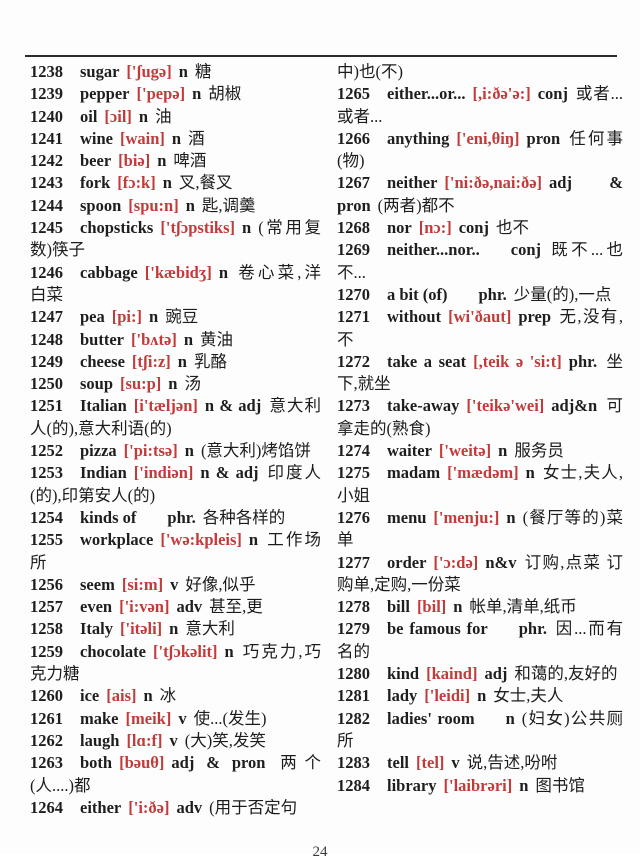 This screenshot has width=640, height=861. What do you see at coordinates (480, 417) in the screenshot?
I see `entry-meaning: 可拿走的(熟食)` at bounding box center [480, 417].